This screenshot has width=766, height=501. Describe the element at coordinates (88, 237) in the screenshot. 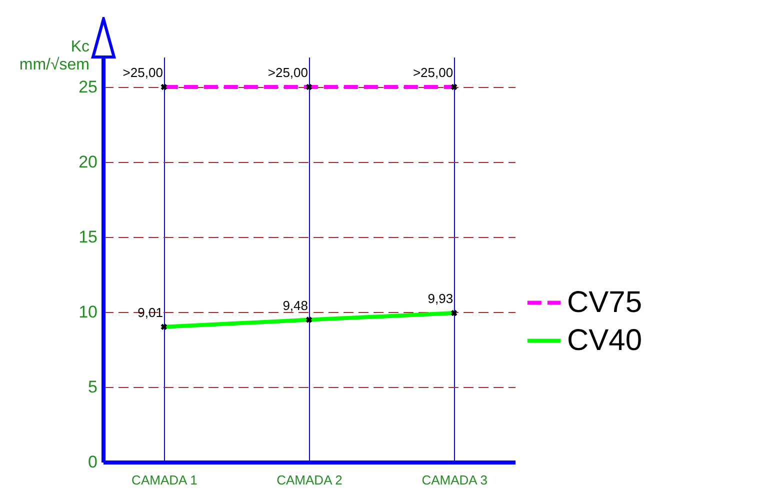

I see `y-tick-label: 15` at that location.